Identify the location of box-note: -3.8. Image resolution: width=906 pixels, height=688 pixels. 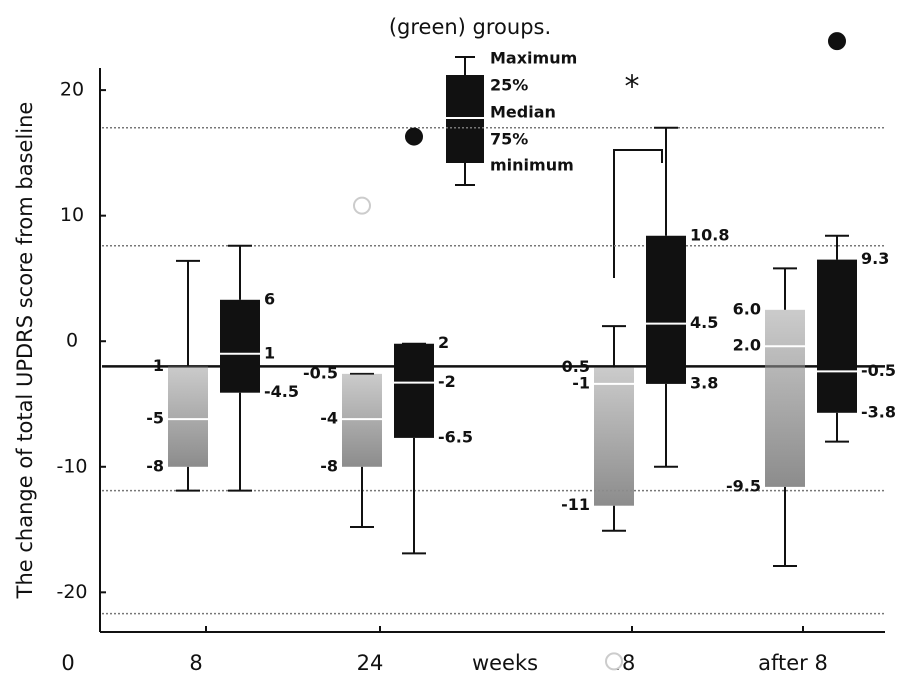
(878, 411).